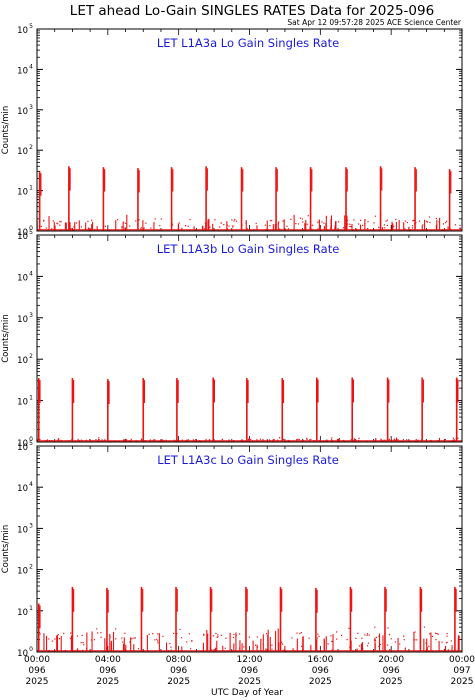 This screenshot has height=700, width=475. What do you see at coordinates (248, 249) in the screenshot?
I see `panel-title: LET L1A3b Lo Gain Singles Rate` at bounding box center [248, 249].